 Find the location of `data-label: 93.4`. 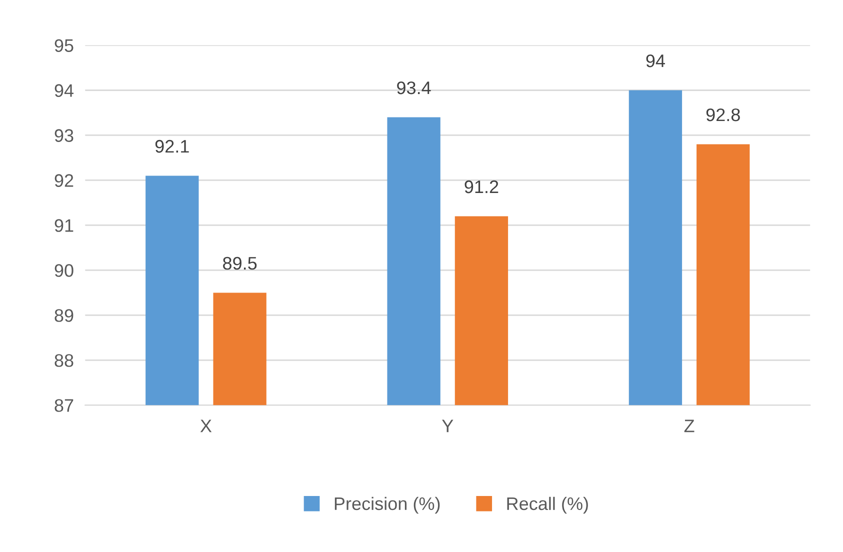

data-label: 93.4 is located at coordinates (414, 87).